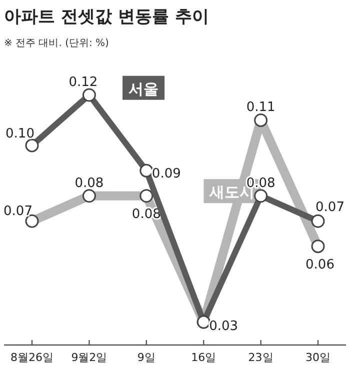  Describe the element at coordinates (318, 357) in the screenshot. I see `x-tick: 30일` at that location.